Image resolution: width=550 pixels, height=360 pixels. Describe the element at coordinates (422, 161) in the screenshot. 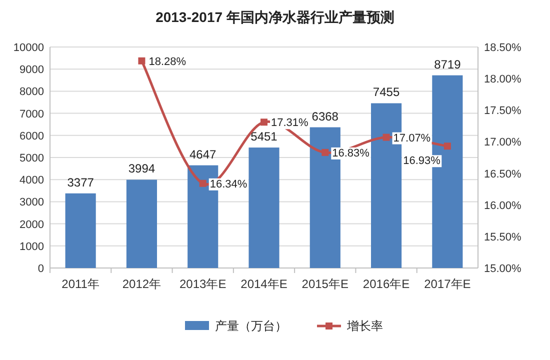

I see `data-label: 16.93%` at that location.